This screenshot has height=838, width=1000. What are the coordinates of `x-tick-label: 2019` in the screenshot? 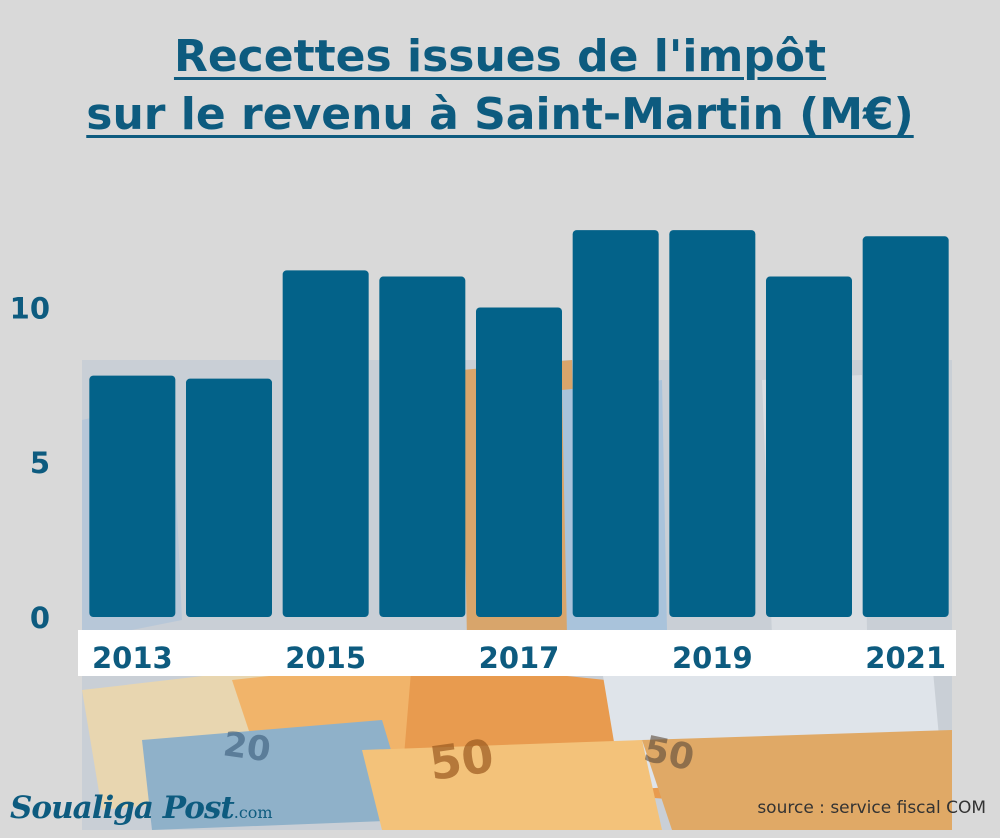 It's located at (712, 658).